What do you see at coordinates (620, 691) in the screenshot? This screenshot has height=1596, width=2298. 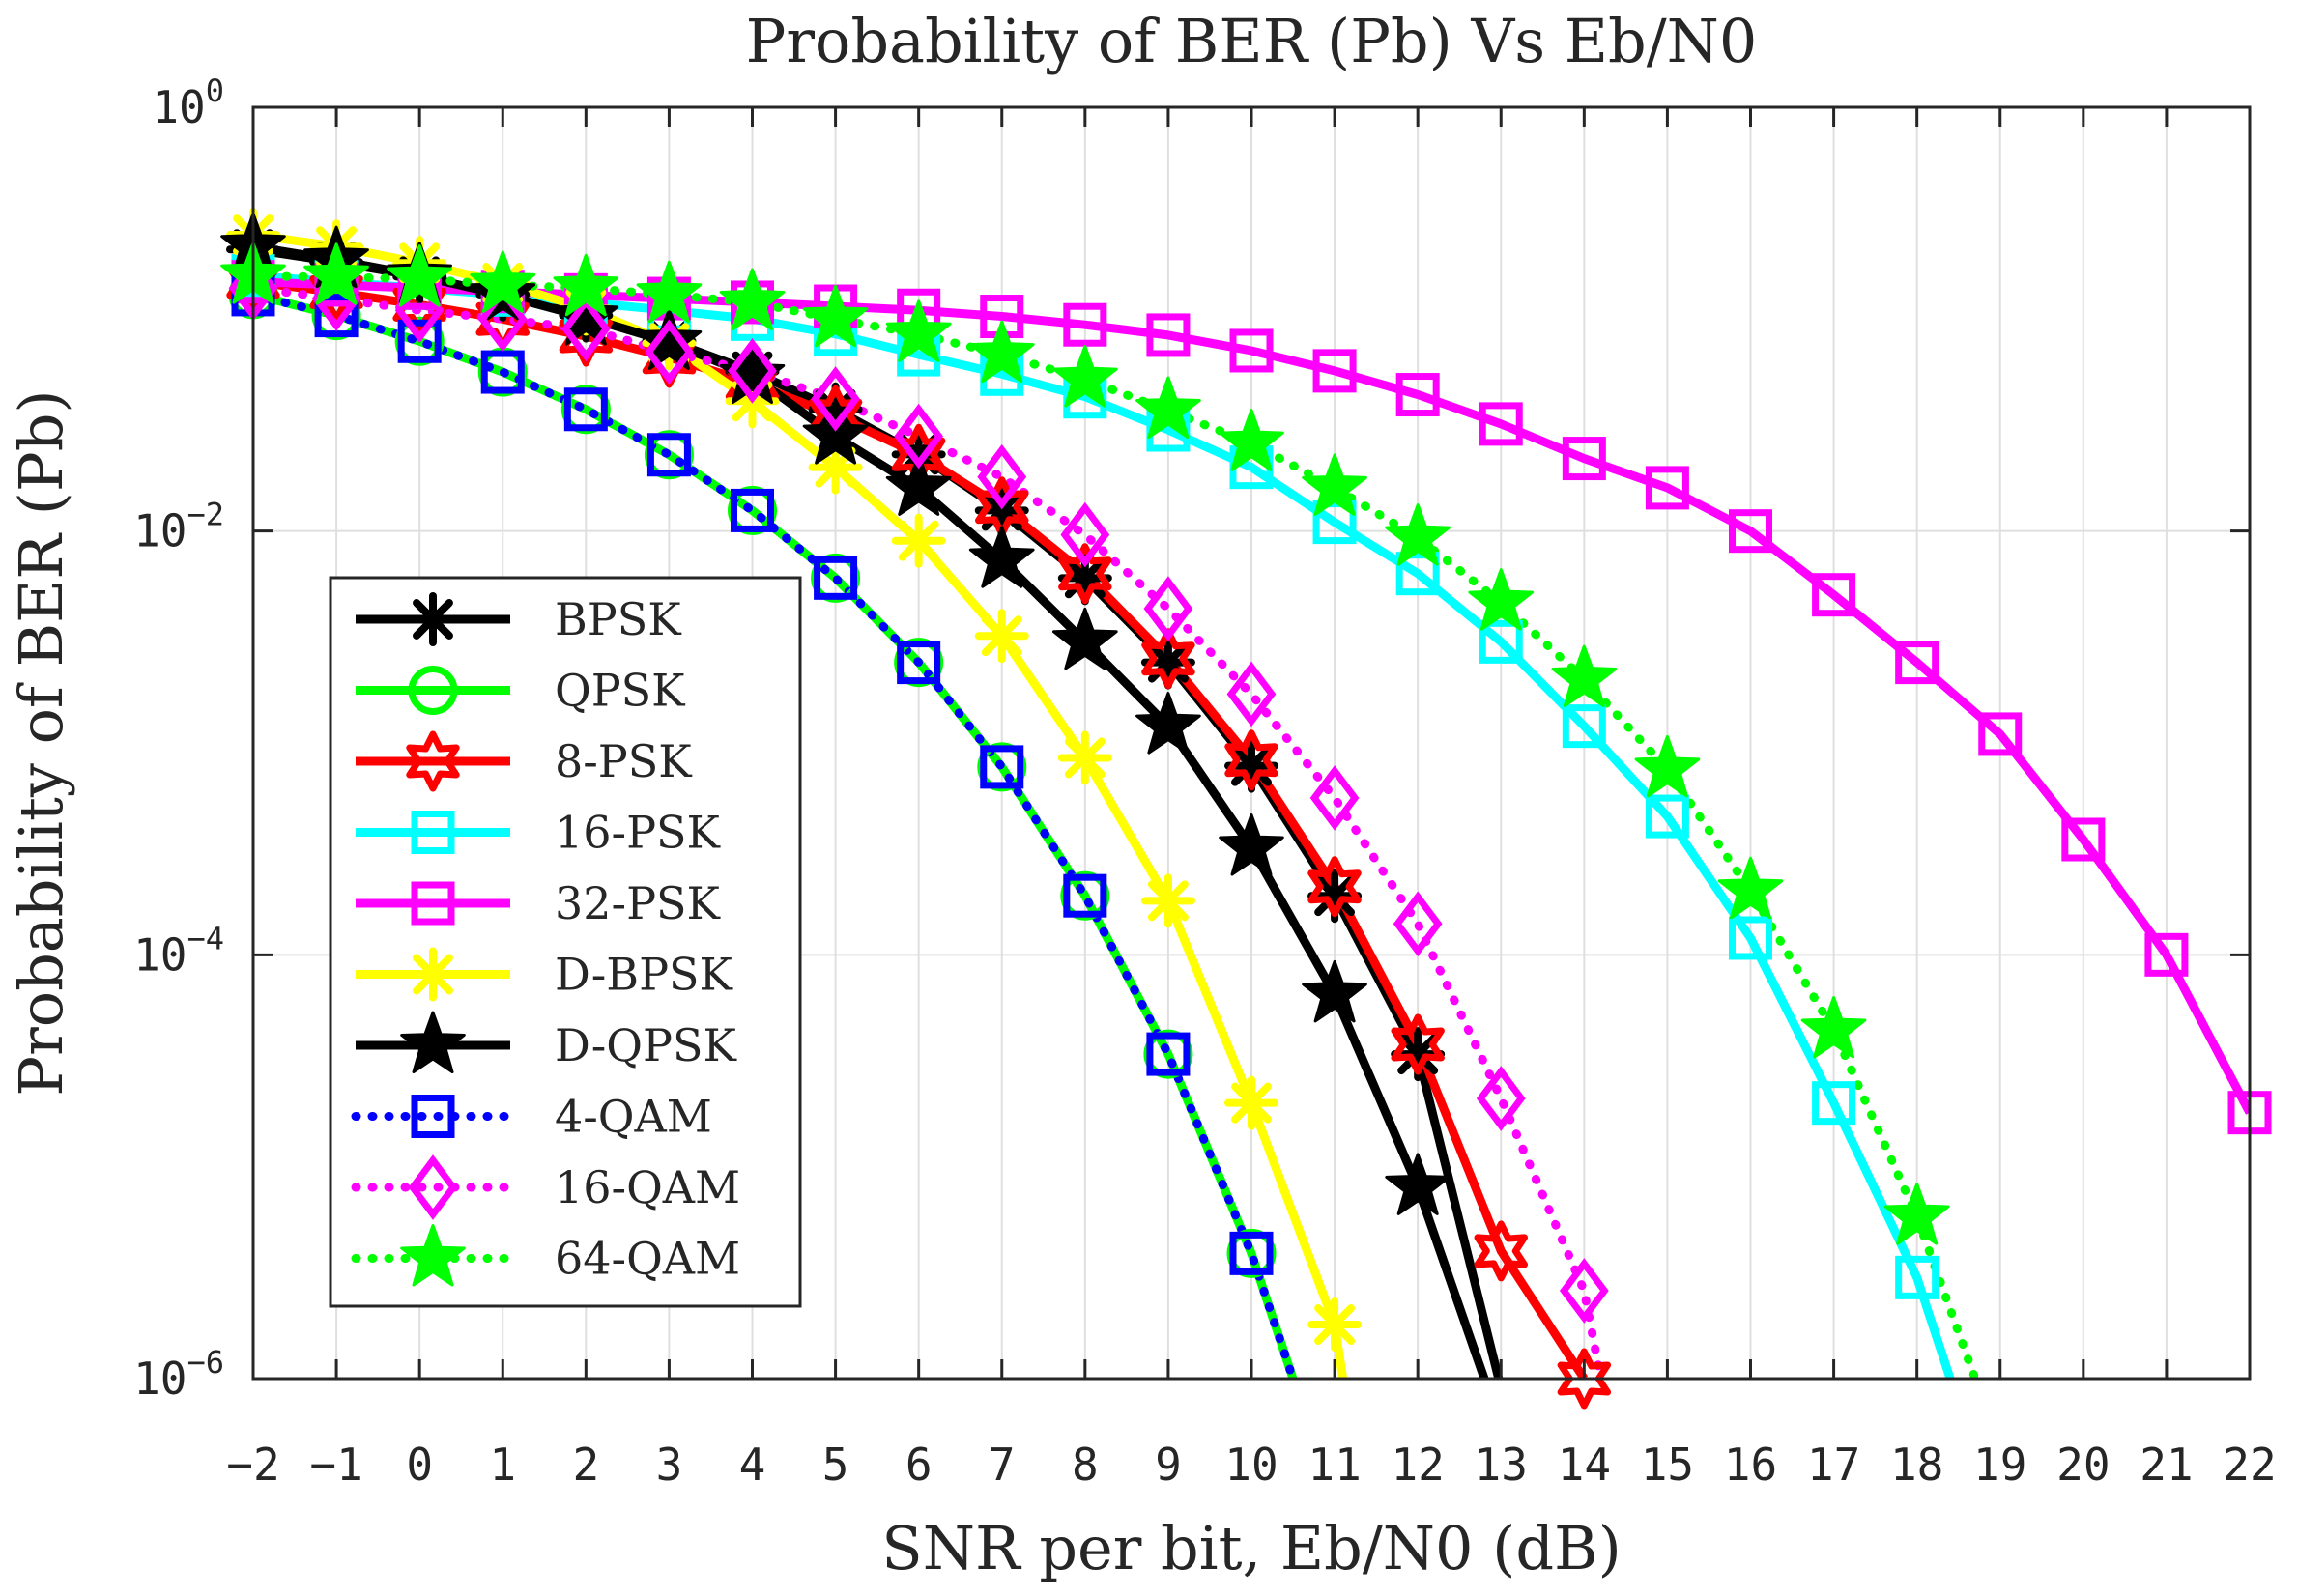 I see `legend-label: QPSK` at bounding box center [620, 691].